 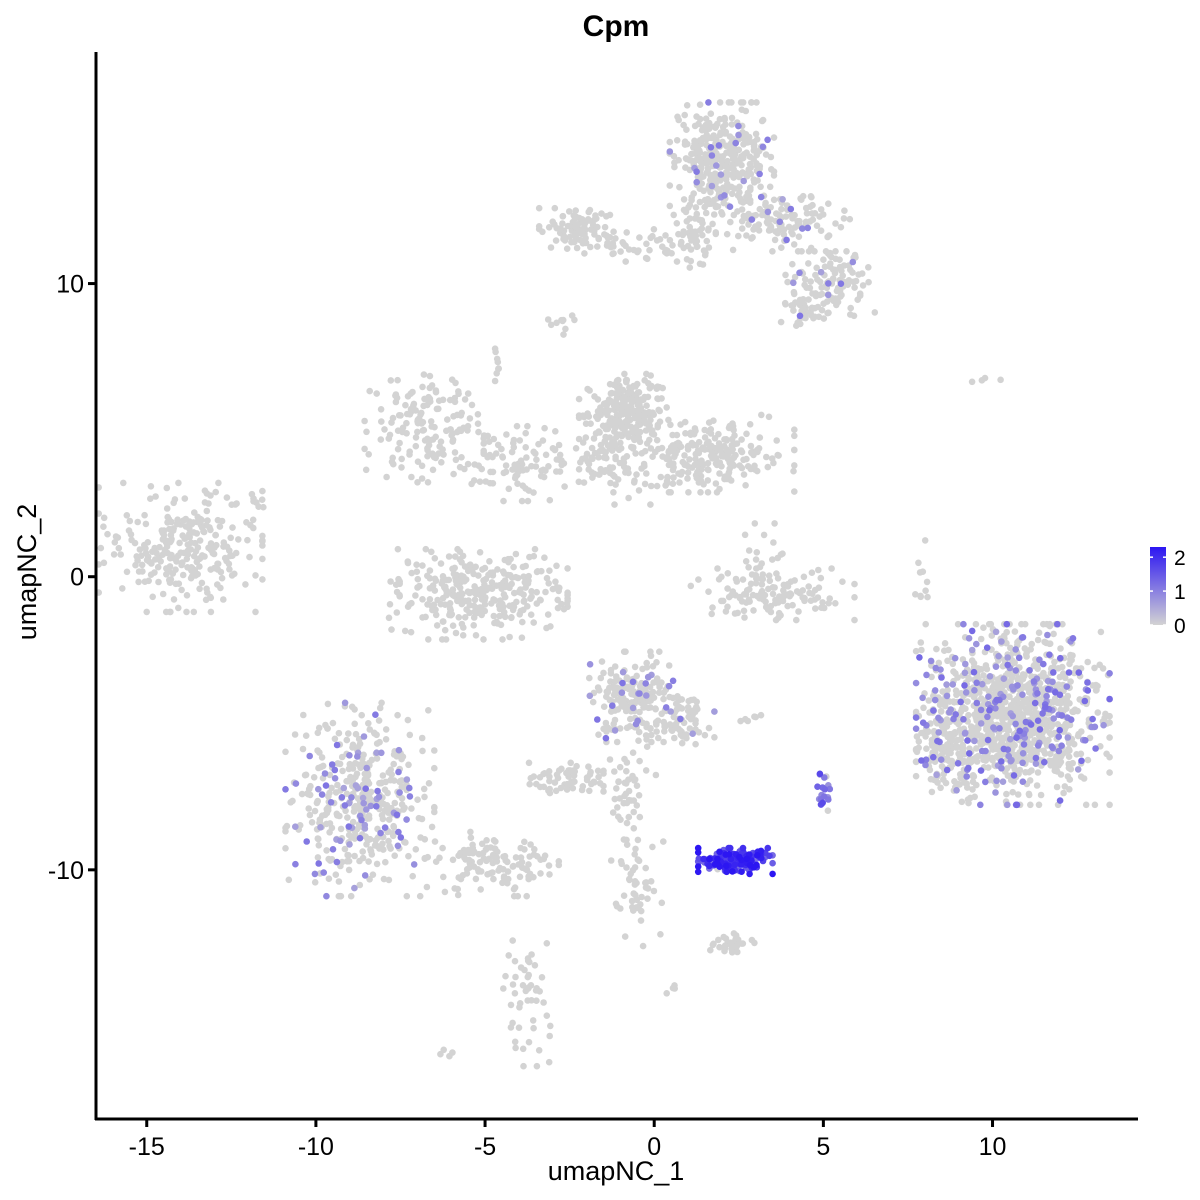 I want to click on x-tick-label: -15, so click(x=147, y=1147).